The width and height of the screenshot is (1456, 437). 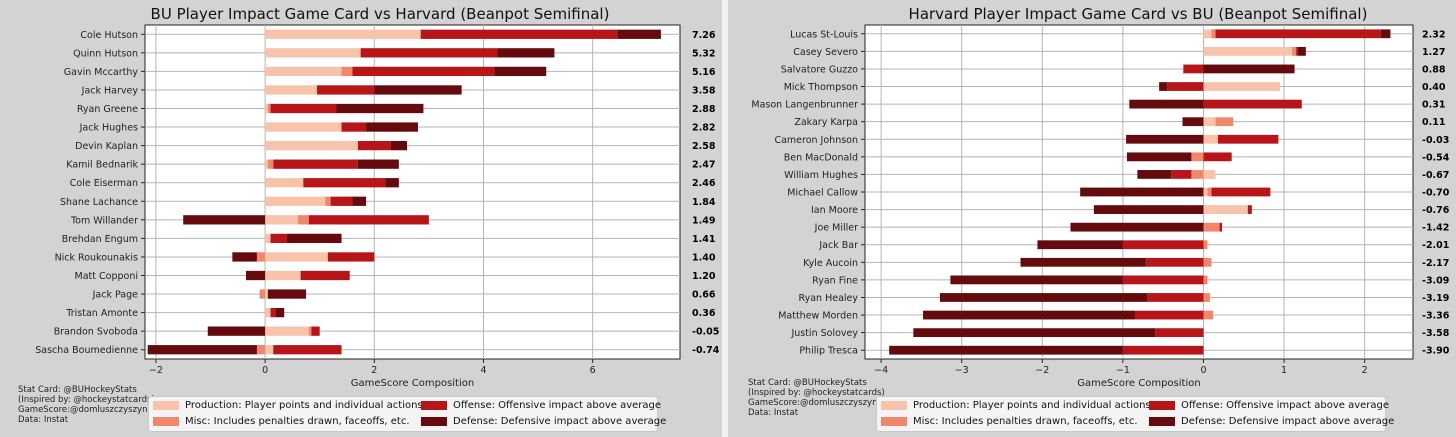 What do you see at coordinates (962, 370) in the screenshot?
I see `x-tick-label: −3` at bounding box center [962, 370].